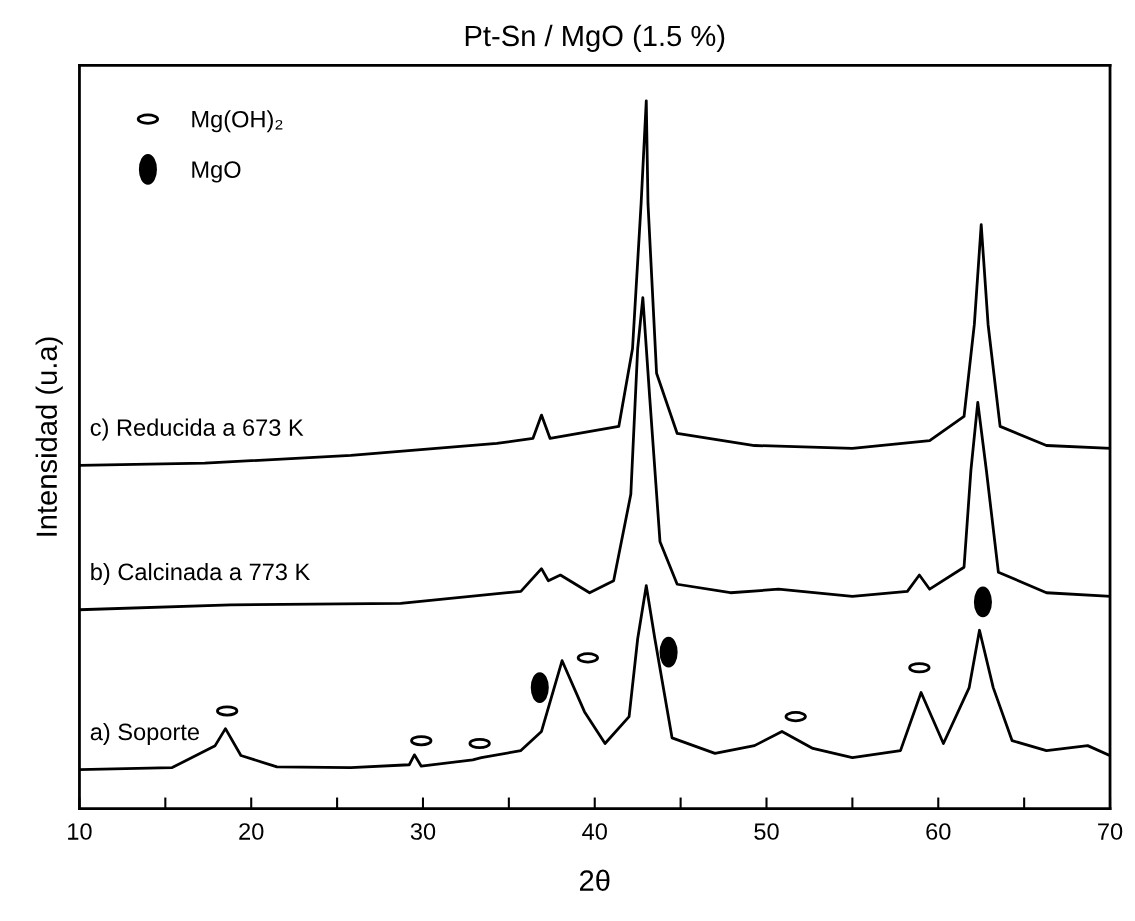 Image resolution: width=1135 pixels, height=921 pixels. Describe the element at coordinates (251, 831) in the screenshot. I see `x-tick-label: 20` at that location.